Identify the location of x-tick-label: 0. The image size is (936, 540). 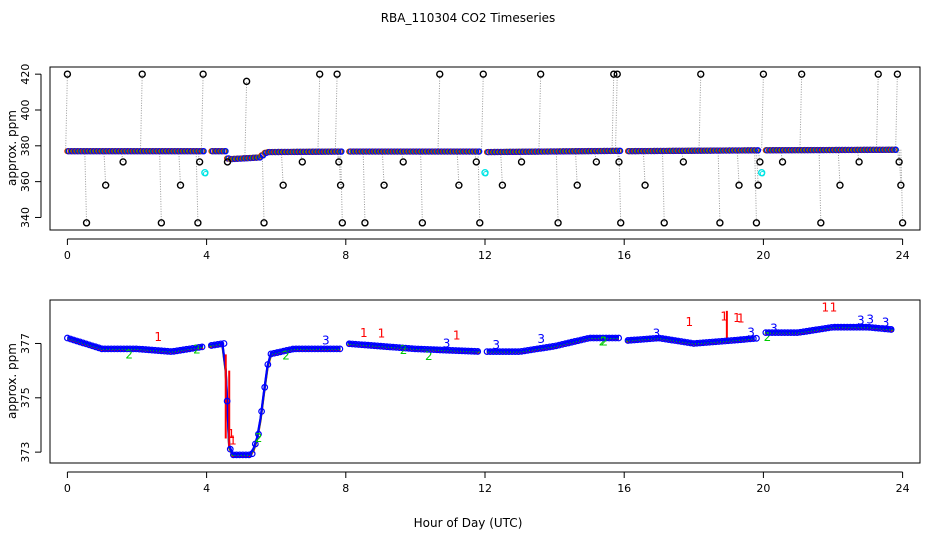
(67, 488).